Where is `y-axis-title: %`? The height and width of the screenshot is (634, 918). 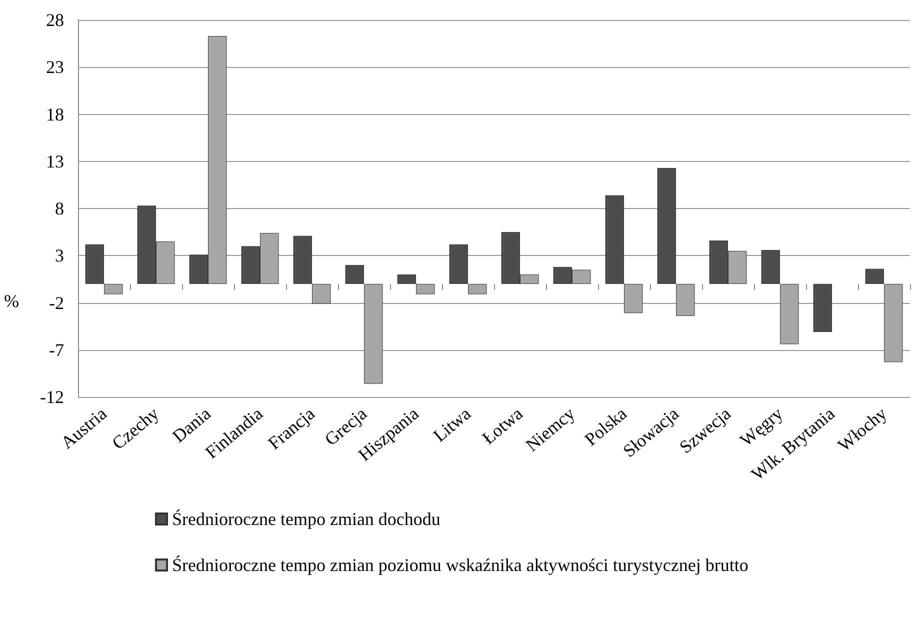 y-axis-title: % is located at coordinates (11, 300).